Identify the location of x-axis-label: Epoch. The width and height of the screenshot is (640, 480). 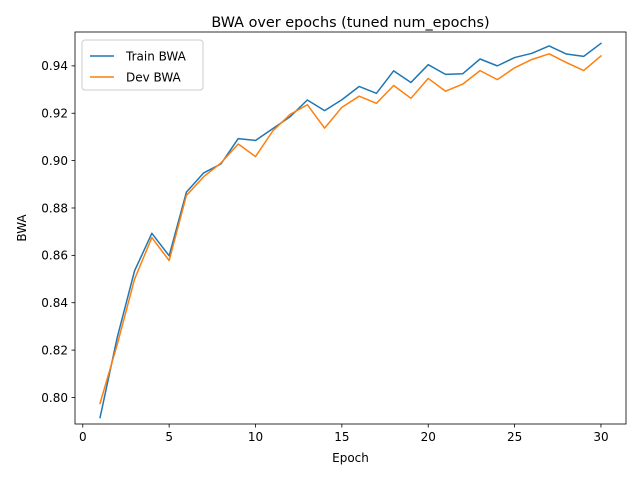
(350, 458).